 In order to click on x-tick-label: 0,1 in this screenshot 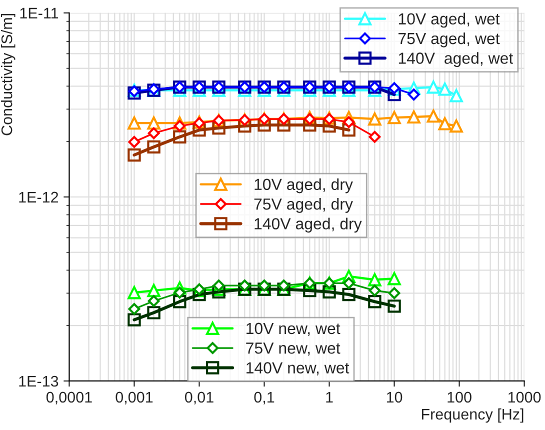, I will do `click(264, 398)`.